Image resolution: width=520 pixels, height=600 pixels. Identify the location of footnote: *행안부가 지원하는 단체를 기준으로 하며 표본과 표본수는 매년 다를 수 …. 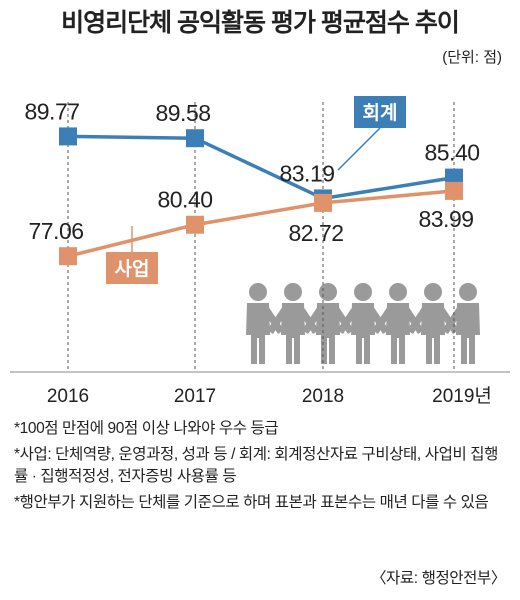
(251, 502).